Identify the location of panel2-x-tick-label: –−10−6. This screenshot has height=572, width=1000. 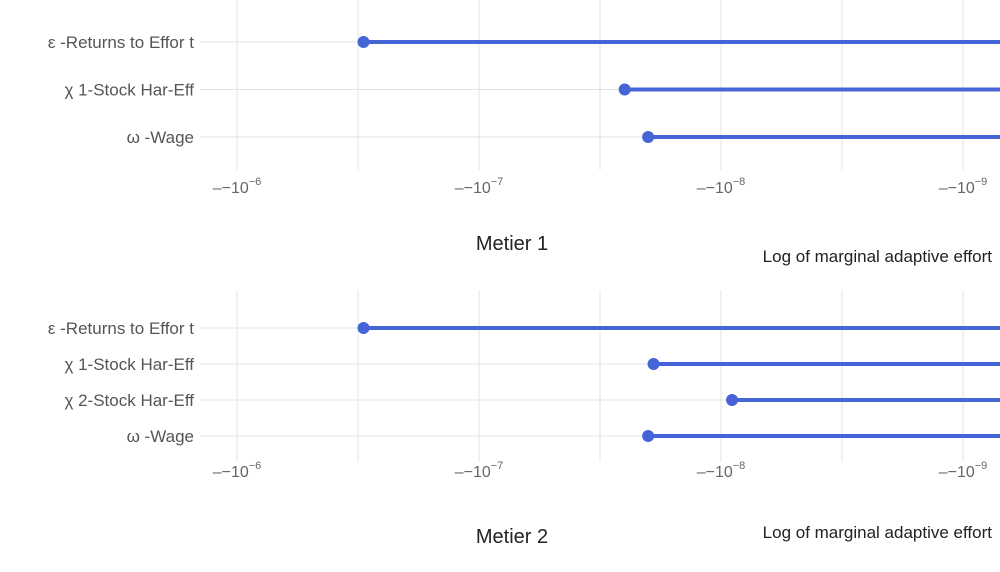
(237, 470).